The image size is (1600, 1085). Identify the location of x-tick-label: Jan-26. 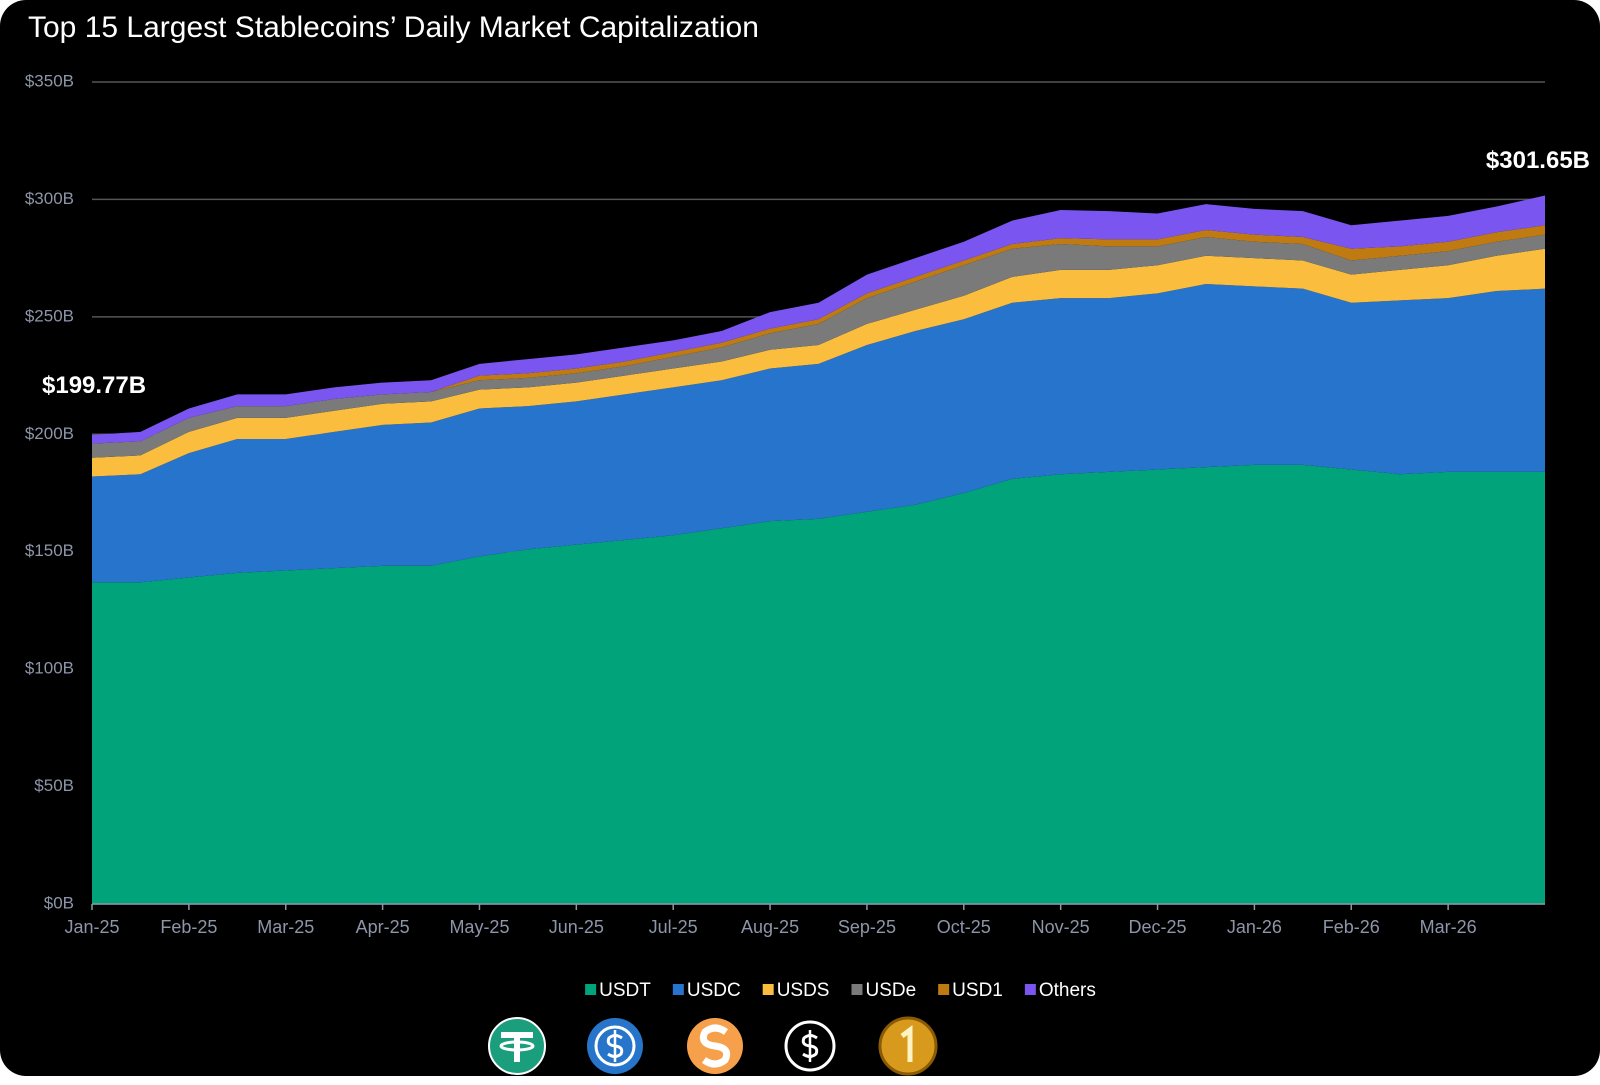
(1254, 927).